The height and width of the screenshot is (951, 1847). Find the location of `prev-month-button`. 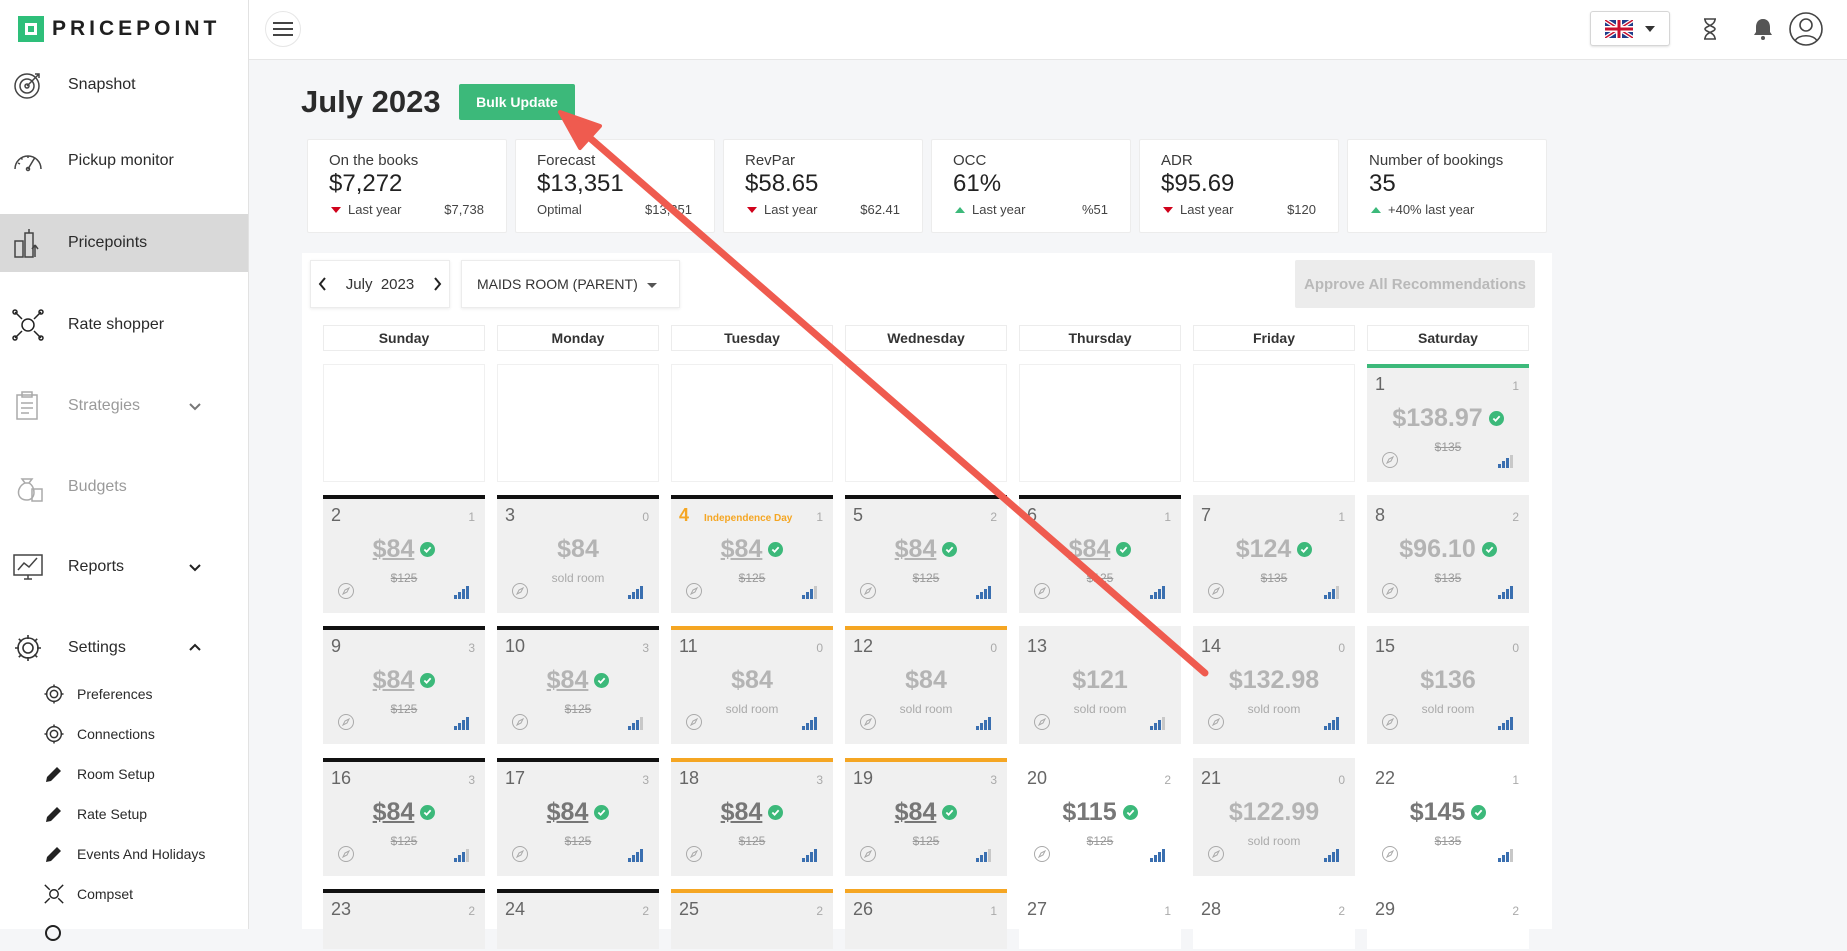

prev-month-button is located at coordinates (323, 284).